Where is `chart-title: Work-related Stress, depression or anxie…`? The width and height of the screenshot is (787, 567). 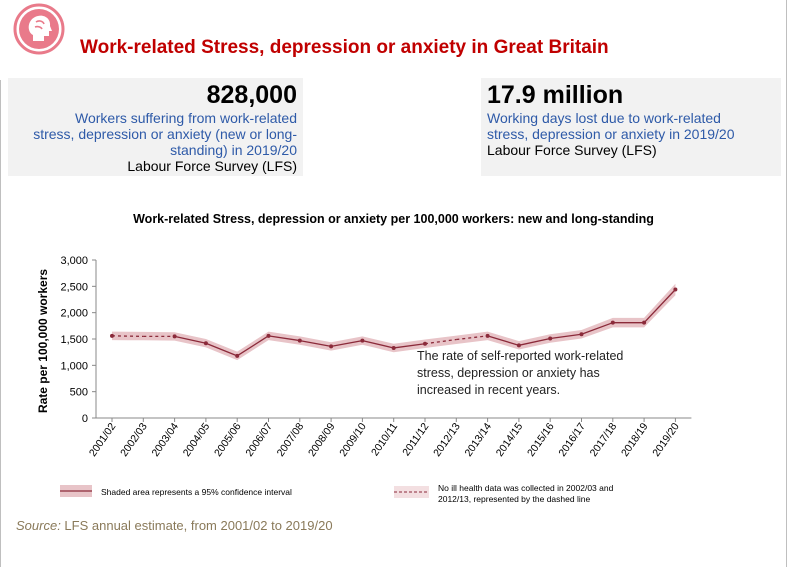
chart-title: Work-related Stress, depression or anxie… is located at coordinates (393, 219).